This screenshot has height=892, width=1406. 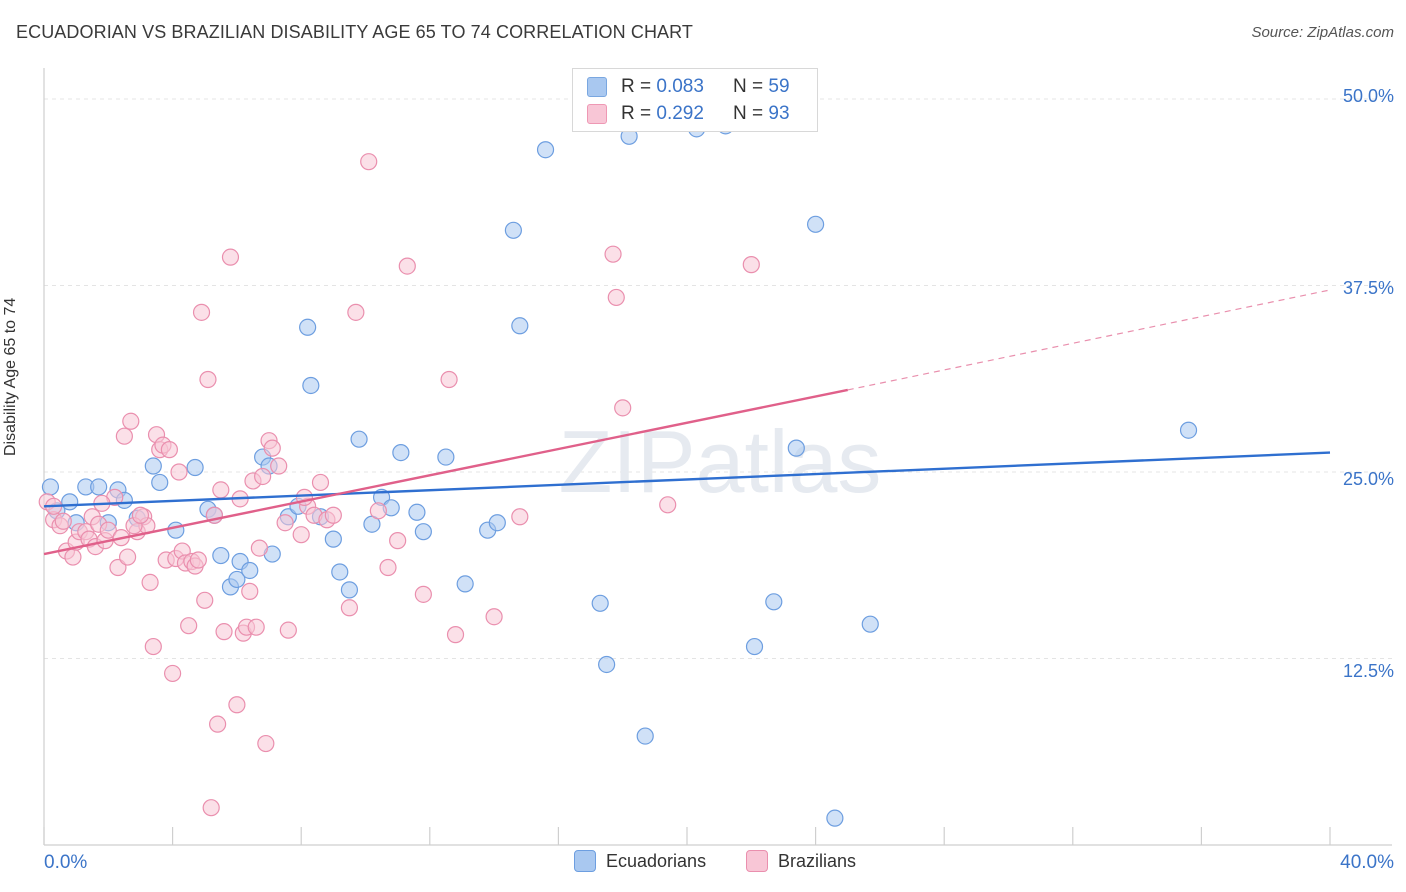 What do you see at coordinates (1368, 288) in the screenshot?
I see `y-tick-label: 37.5%` at bounding box center [1368, 288].